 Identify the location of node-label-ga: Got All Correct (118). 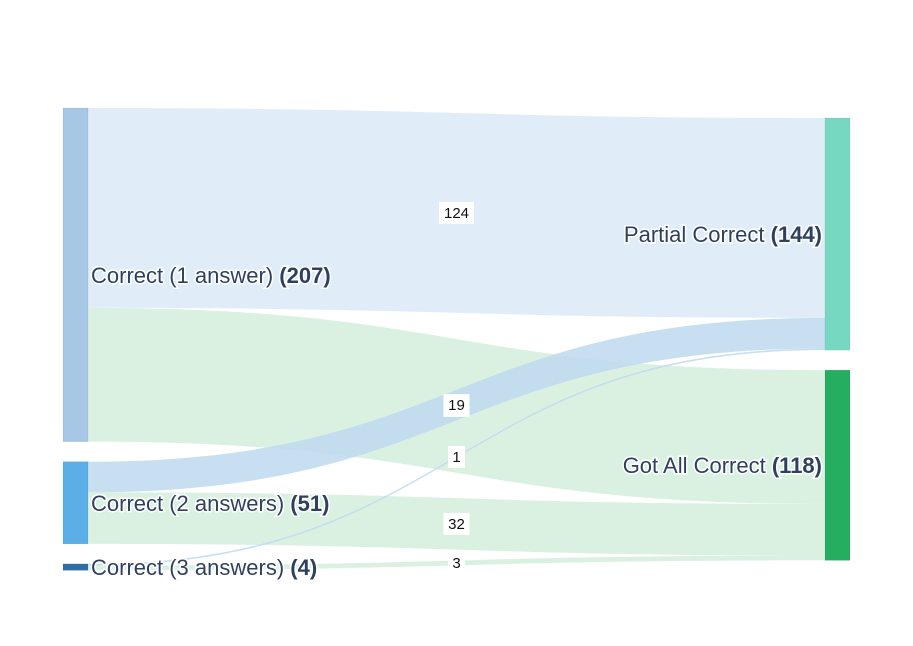
(722, 465).